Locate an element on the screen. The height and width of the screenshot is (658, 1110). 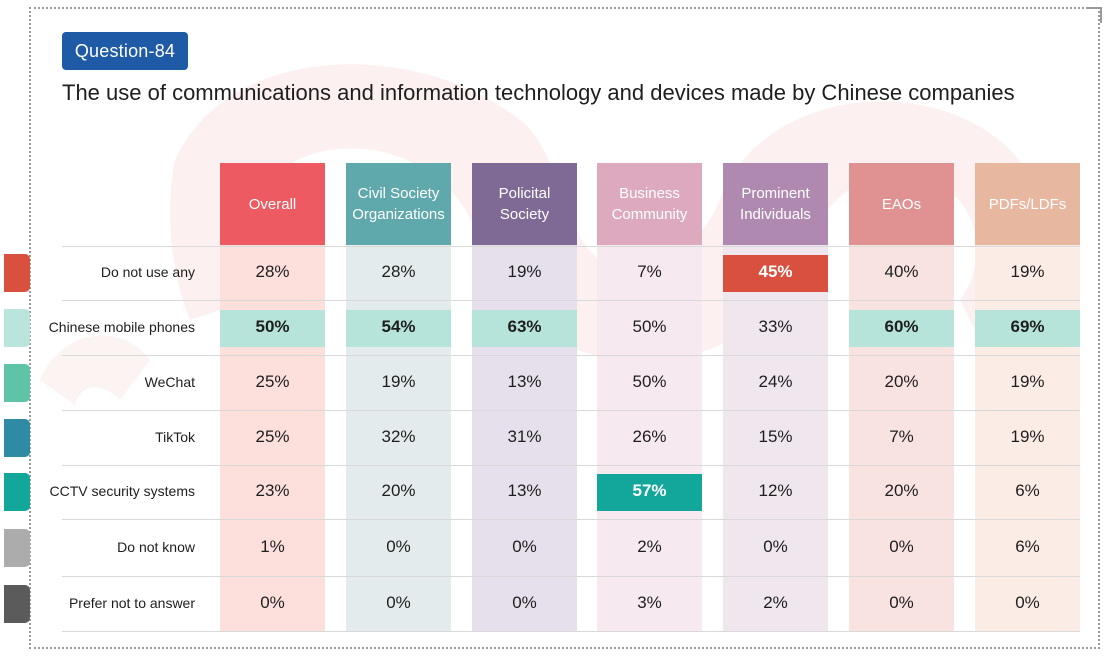
row-label: WeChat is located at coordinates (169, 381).